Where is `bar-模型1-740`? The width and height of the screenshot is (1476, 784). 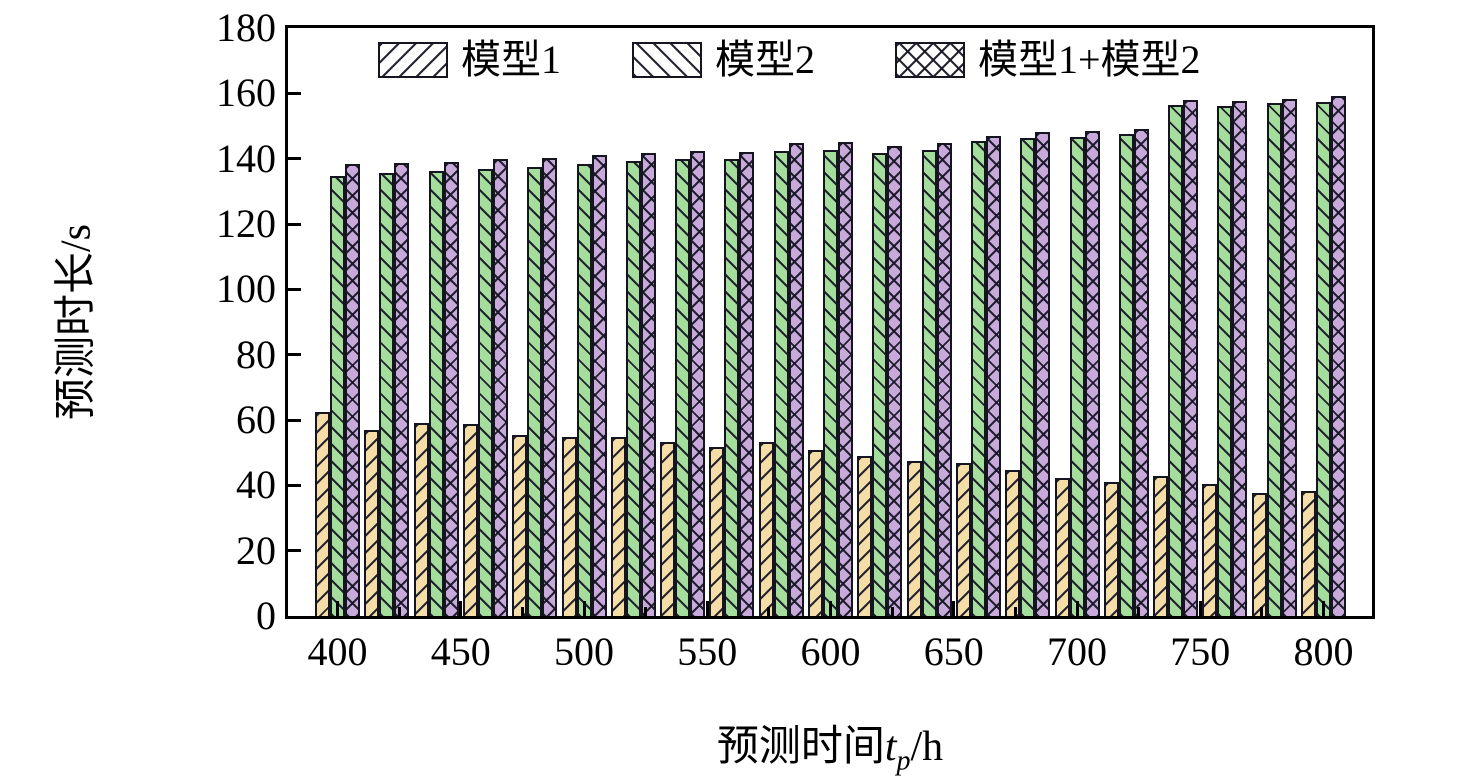
bar-模型1-740 is located at coordinates (1161, 546).